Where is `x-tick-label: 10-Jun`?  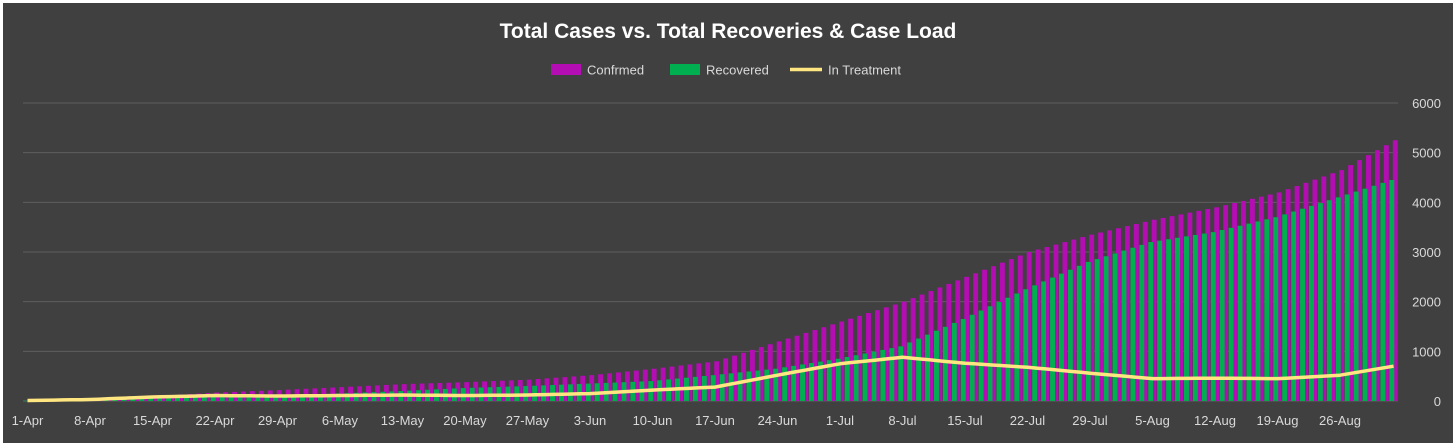 x-tick-label: 10-Jun is located at coordinates (653, 420).